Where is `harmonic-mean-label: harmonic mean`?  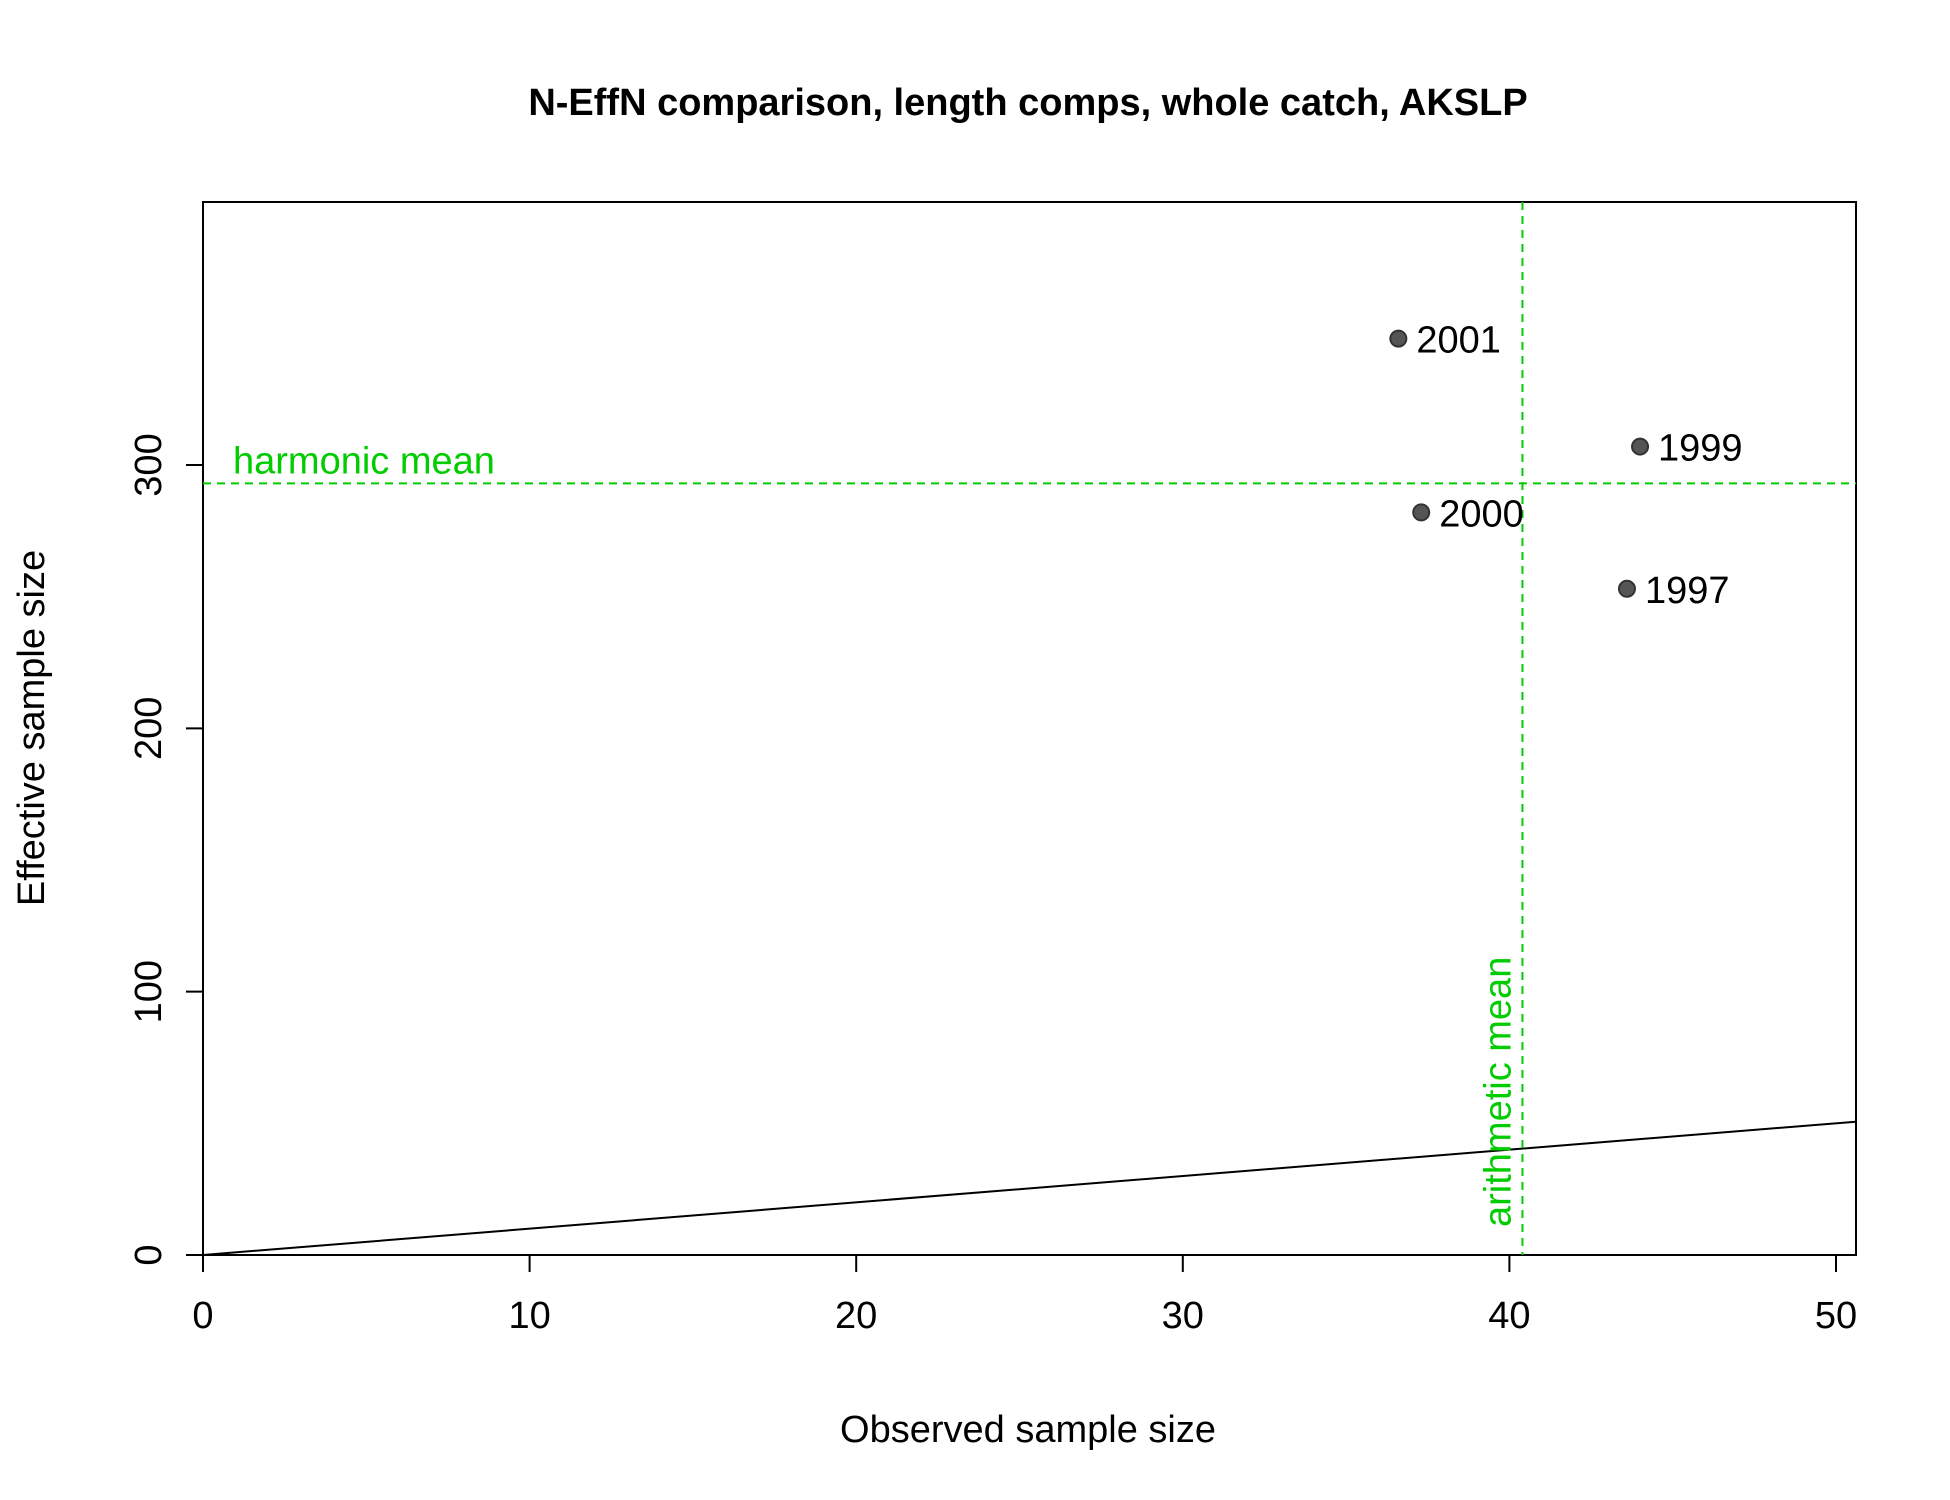 harmonic-mean-label: harmonic mean is located at coordinates (364, 461).